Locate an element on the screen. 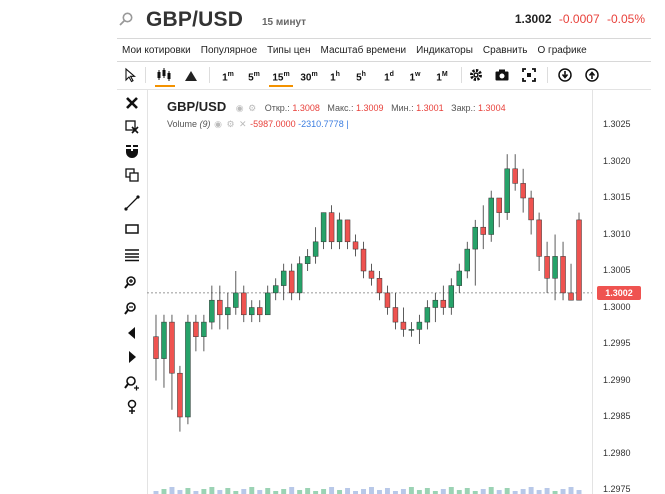 This screenshot has height=494, width=665. search-icon is located at coordinates (126, 19).